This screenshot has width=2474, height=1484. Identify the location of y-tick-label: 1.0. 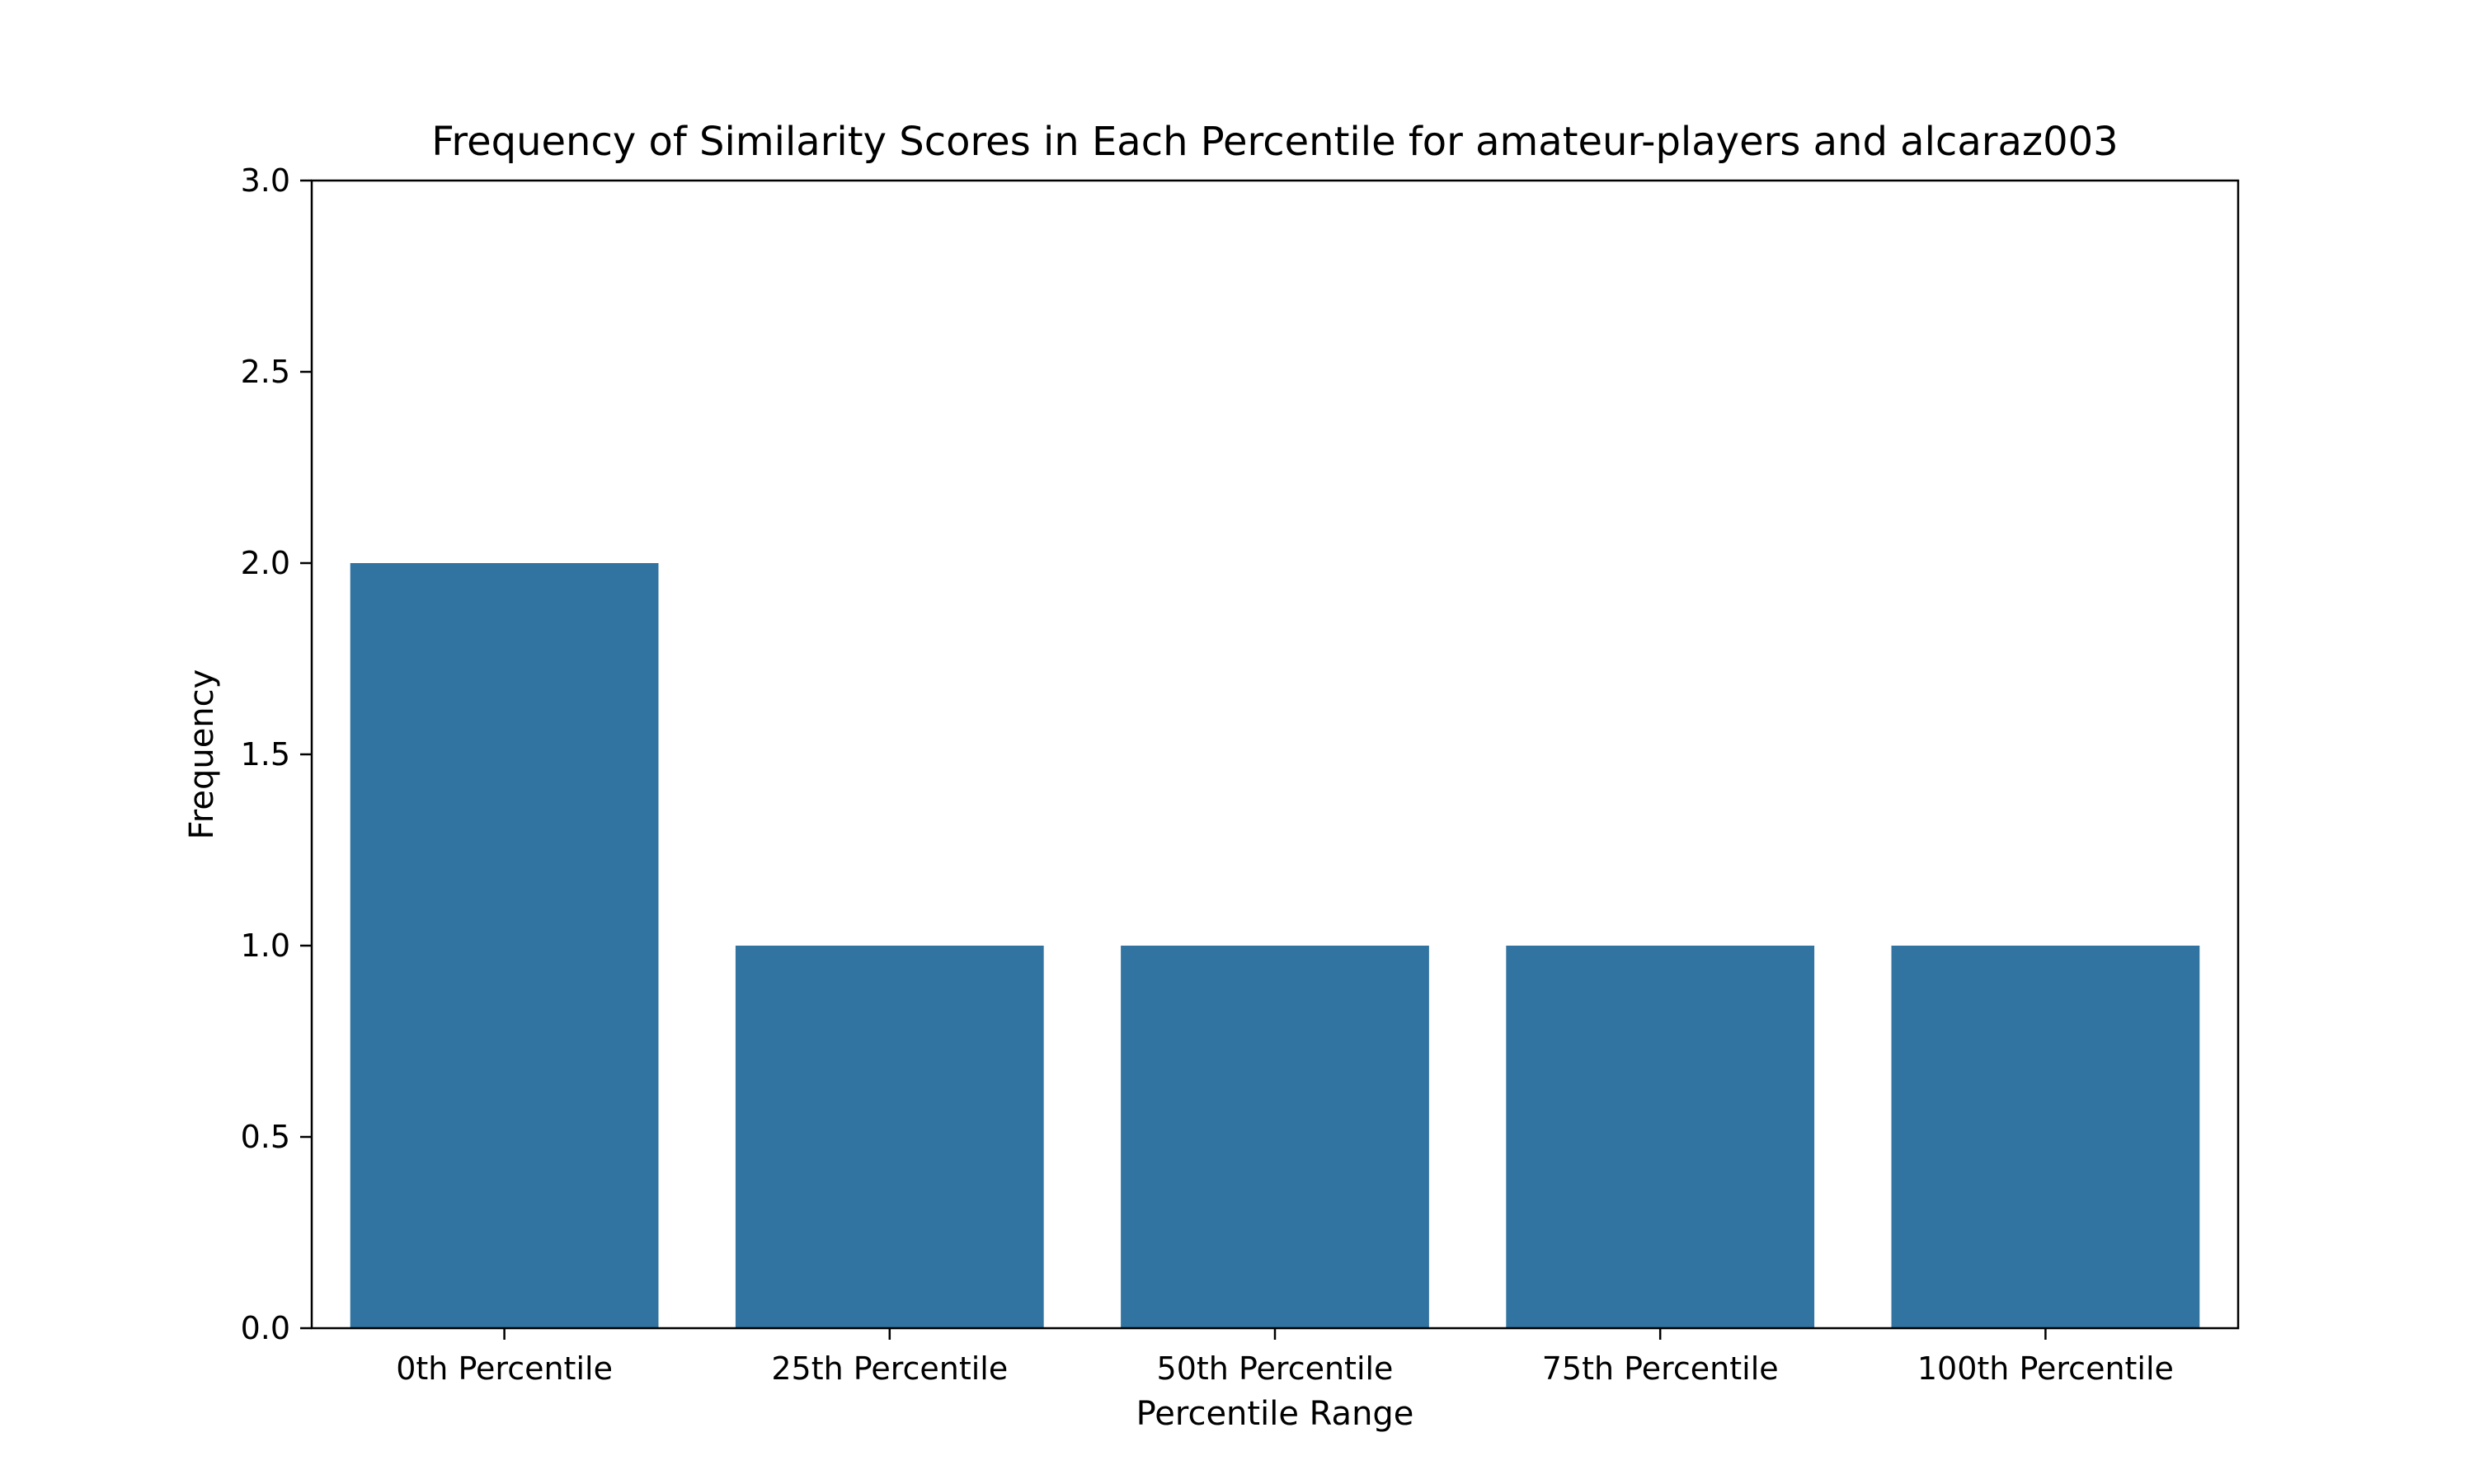
(265, 946).